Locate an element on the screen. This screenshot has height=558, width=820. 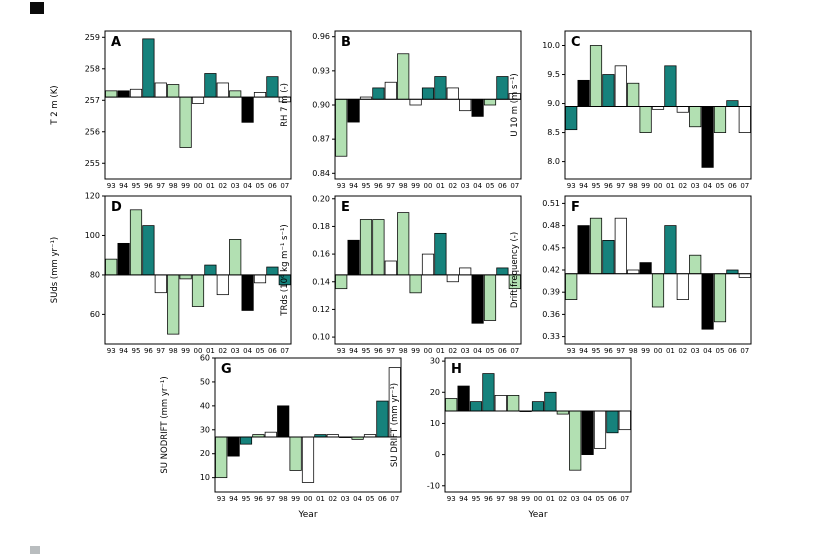
y-tick-label: 255 is located at coordinates (92, 163).